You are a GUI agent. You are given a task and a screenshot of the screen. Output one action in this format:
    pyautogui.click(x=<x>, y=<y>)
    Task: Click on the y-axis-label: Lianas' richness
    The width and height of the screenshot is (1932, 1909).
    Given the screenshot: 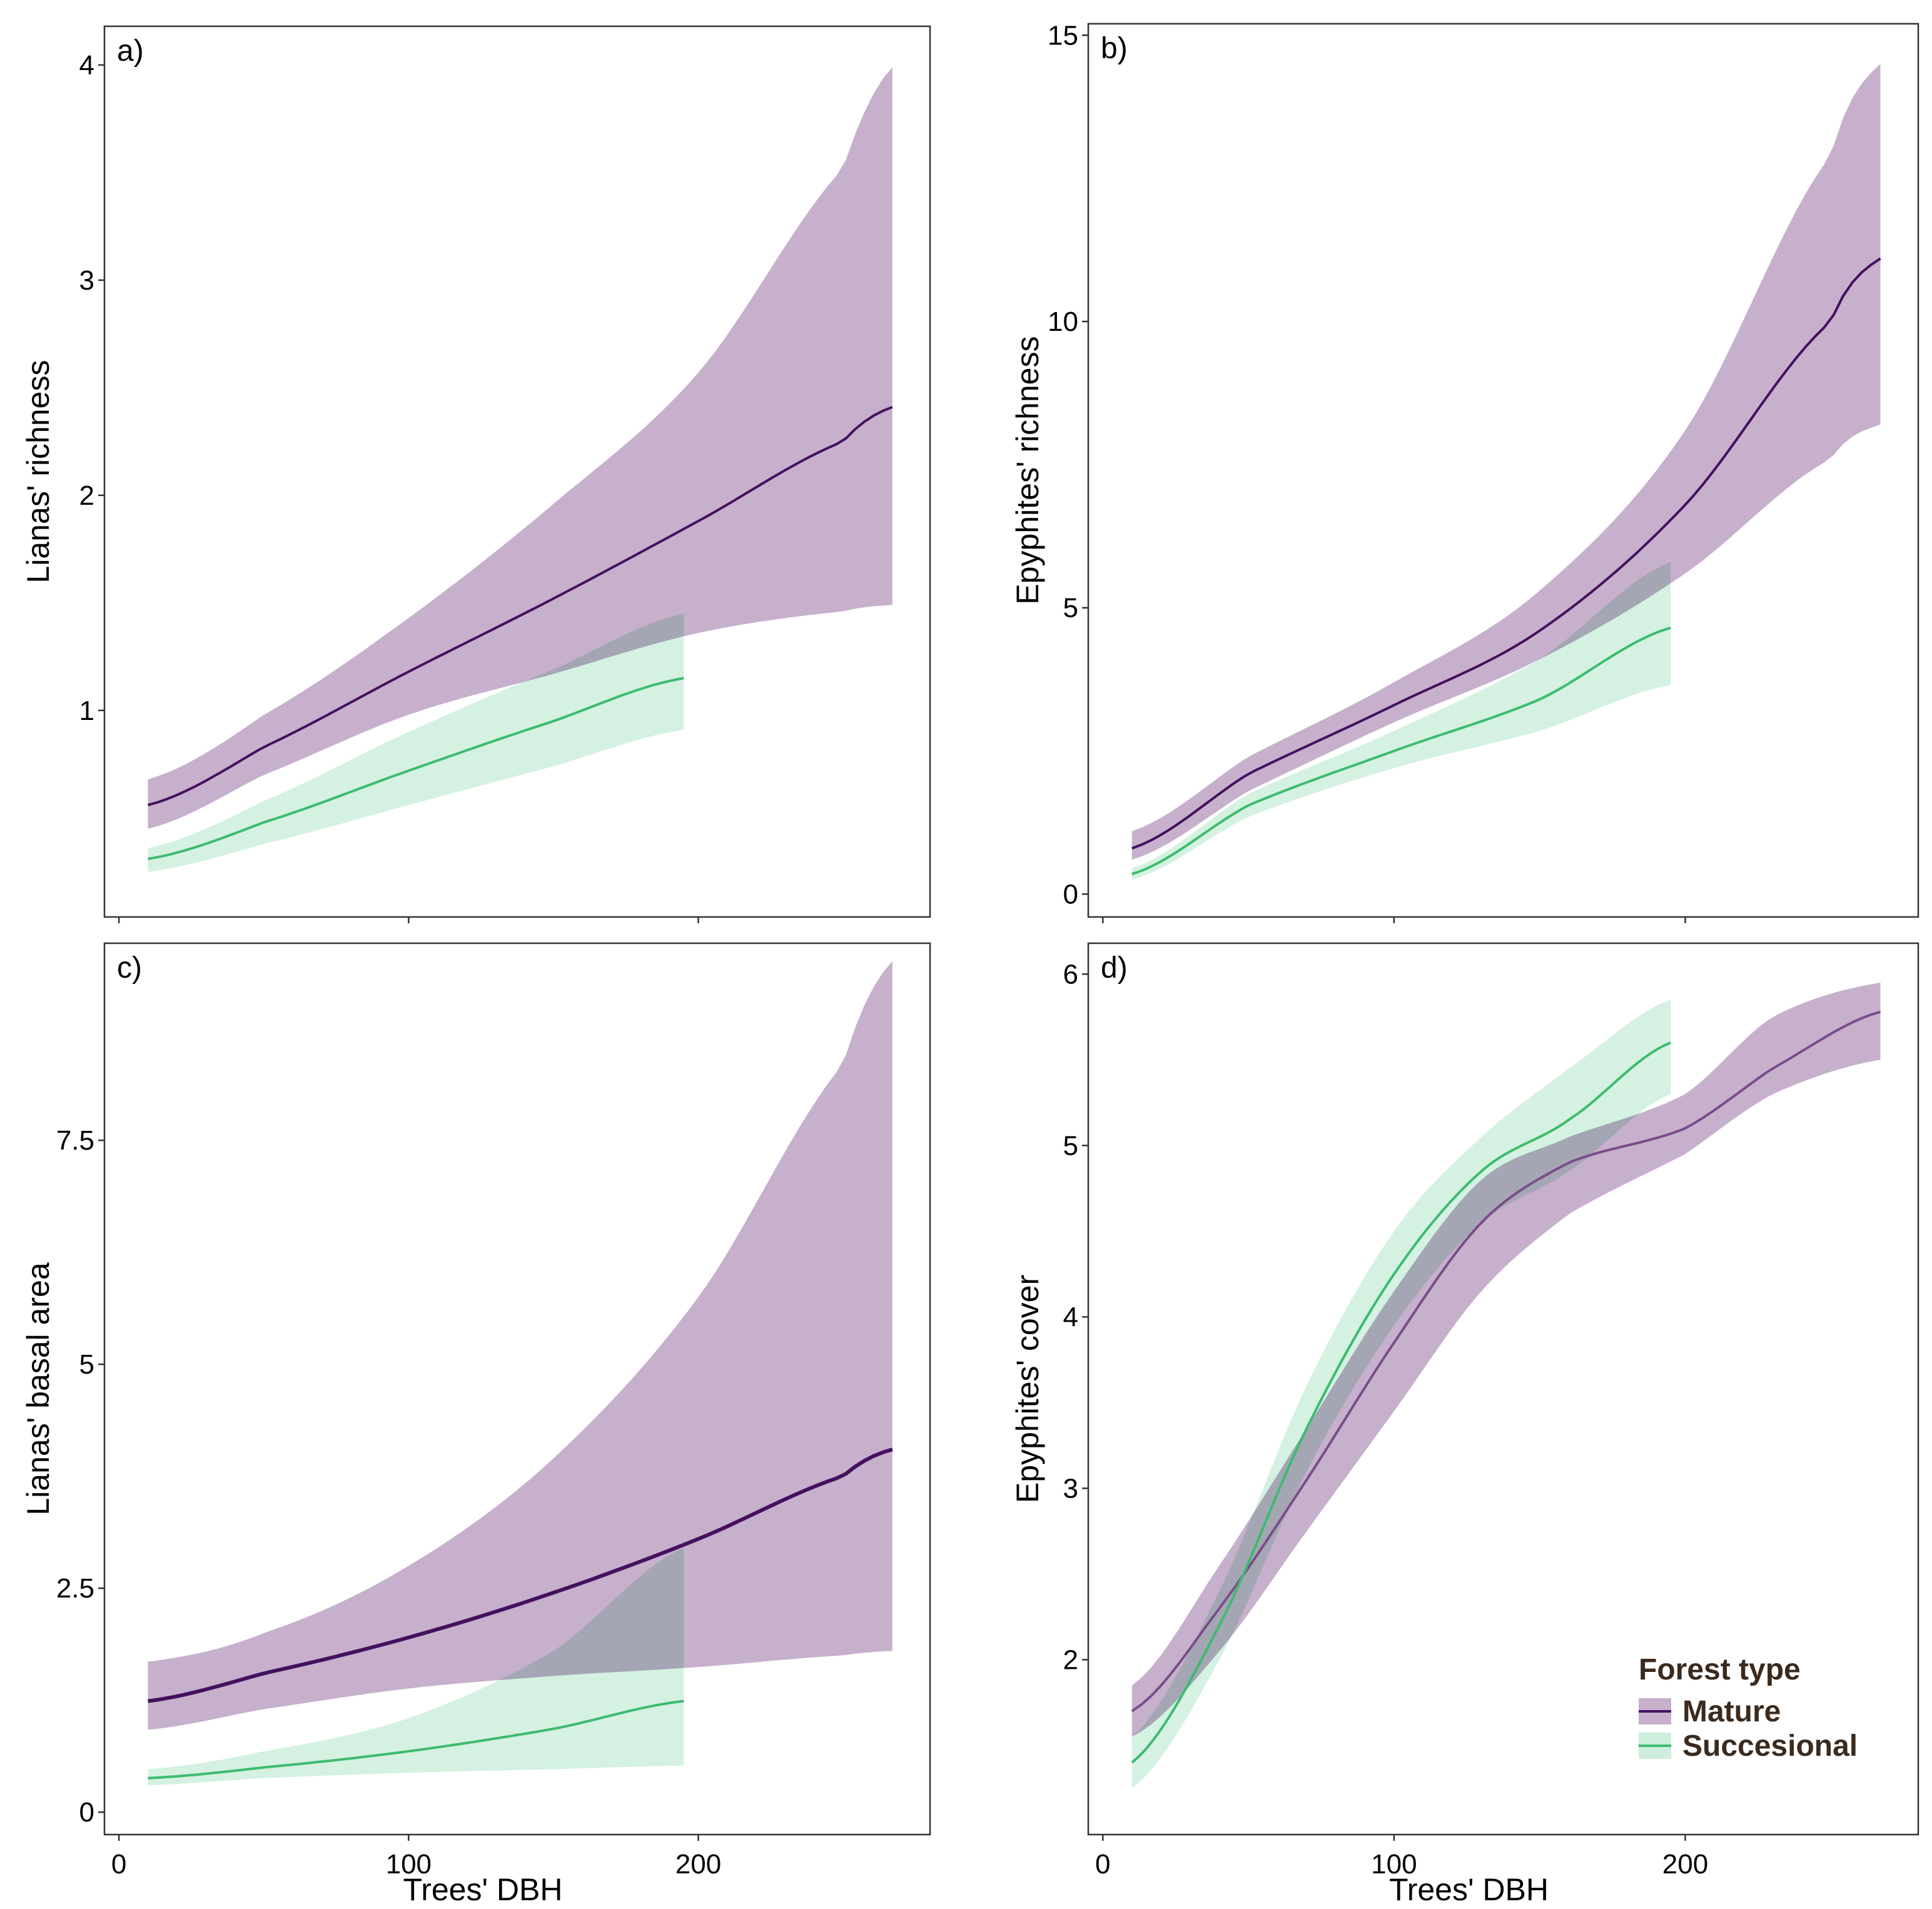 What is the action you would take?
    pyautogui.click(x=38, y=472)
    